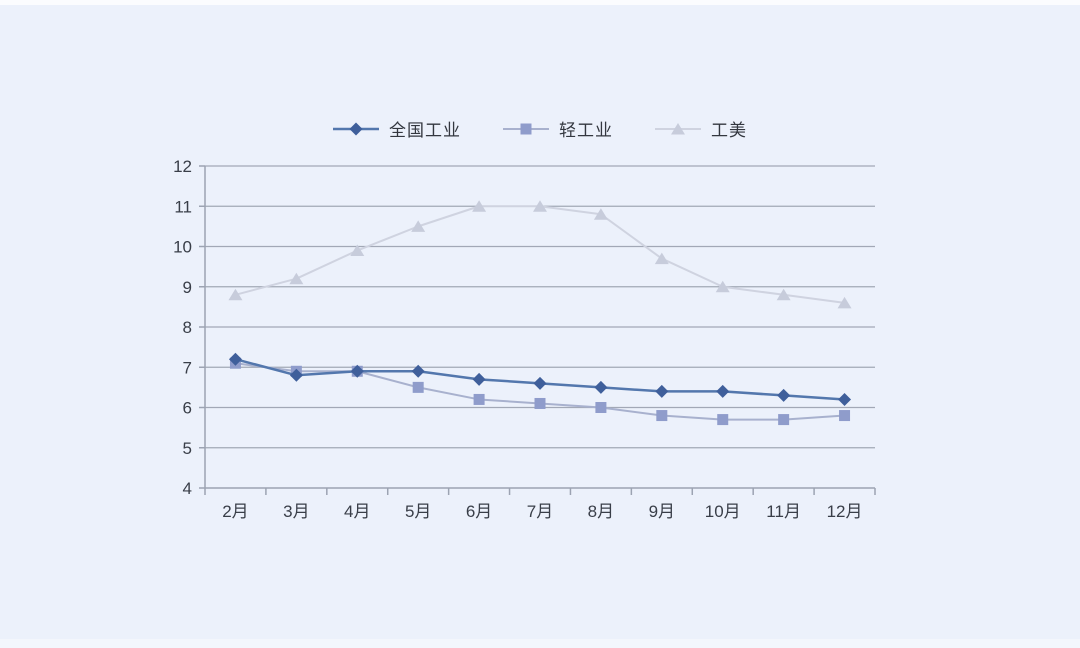 Image resolution: width=1080 pixels, height=648 pixels. Describe the element at coordinates (182, 166) in the screenshot. I see `y-axis-tick-label: 12` at that location.